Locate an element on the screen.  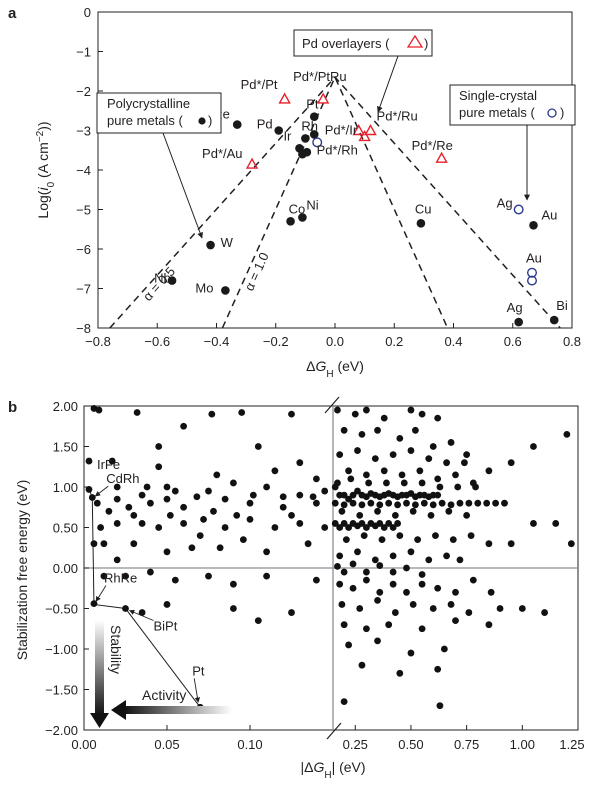
panel-b-y-axis-title: Stabilization free energy (eV) is located at coordinates (22, 570).